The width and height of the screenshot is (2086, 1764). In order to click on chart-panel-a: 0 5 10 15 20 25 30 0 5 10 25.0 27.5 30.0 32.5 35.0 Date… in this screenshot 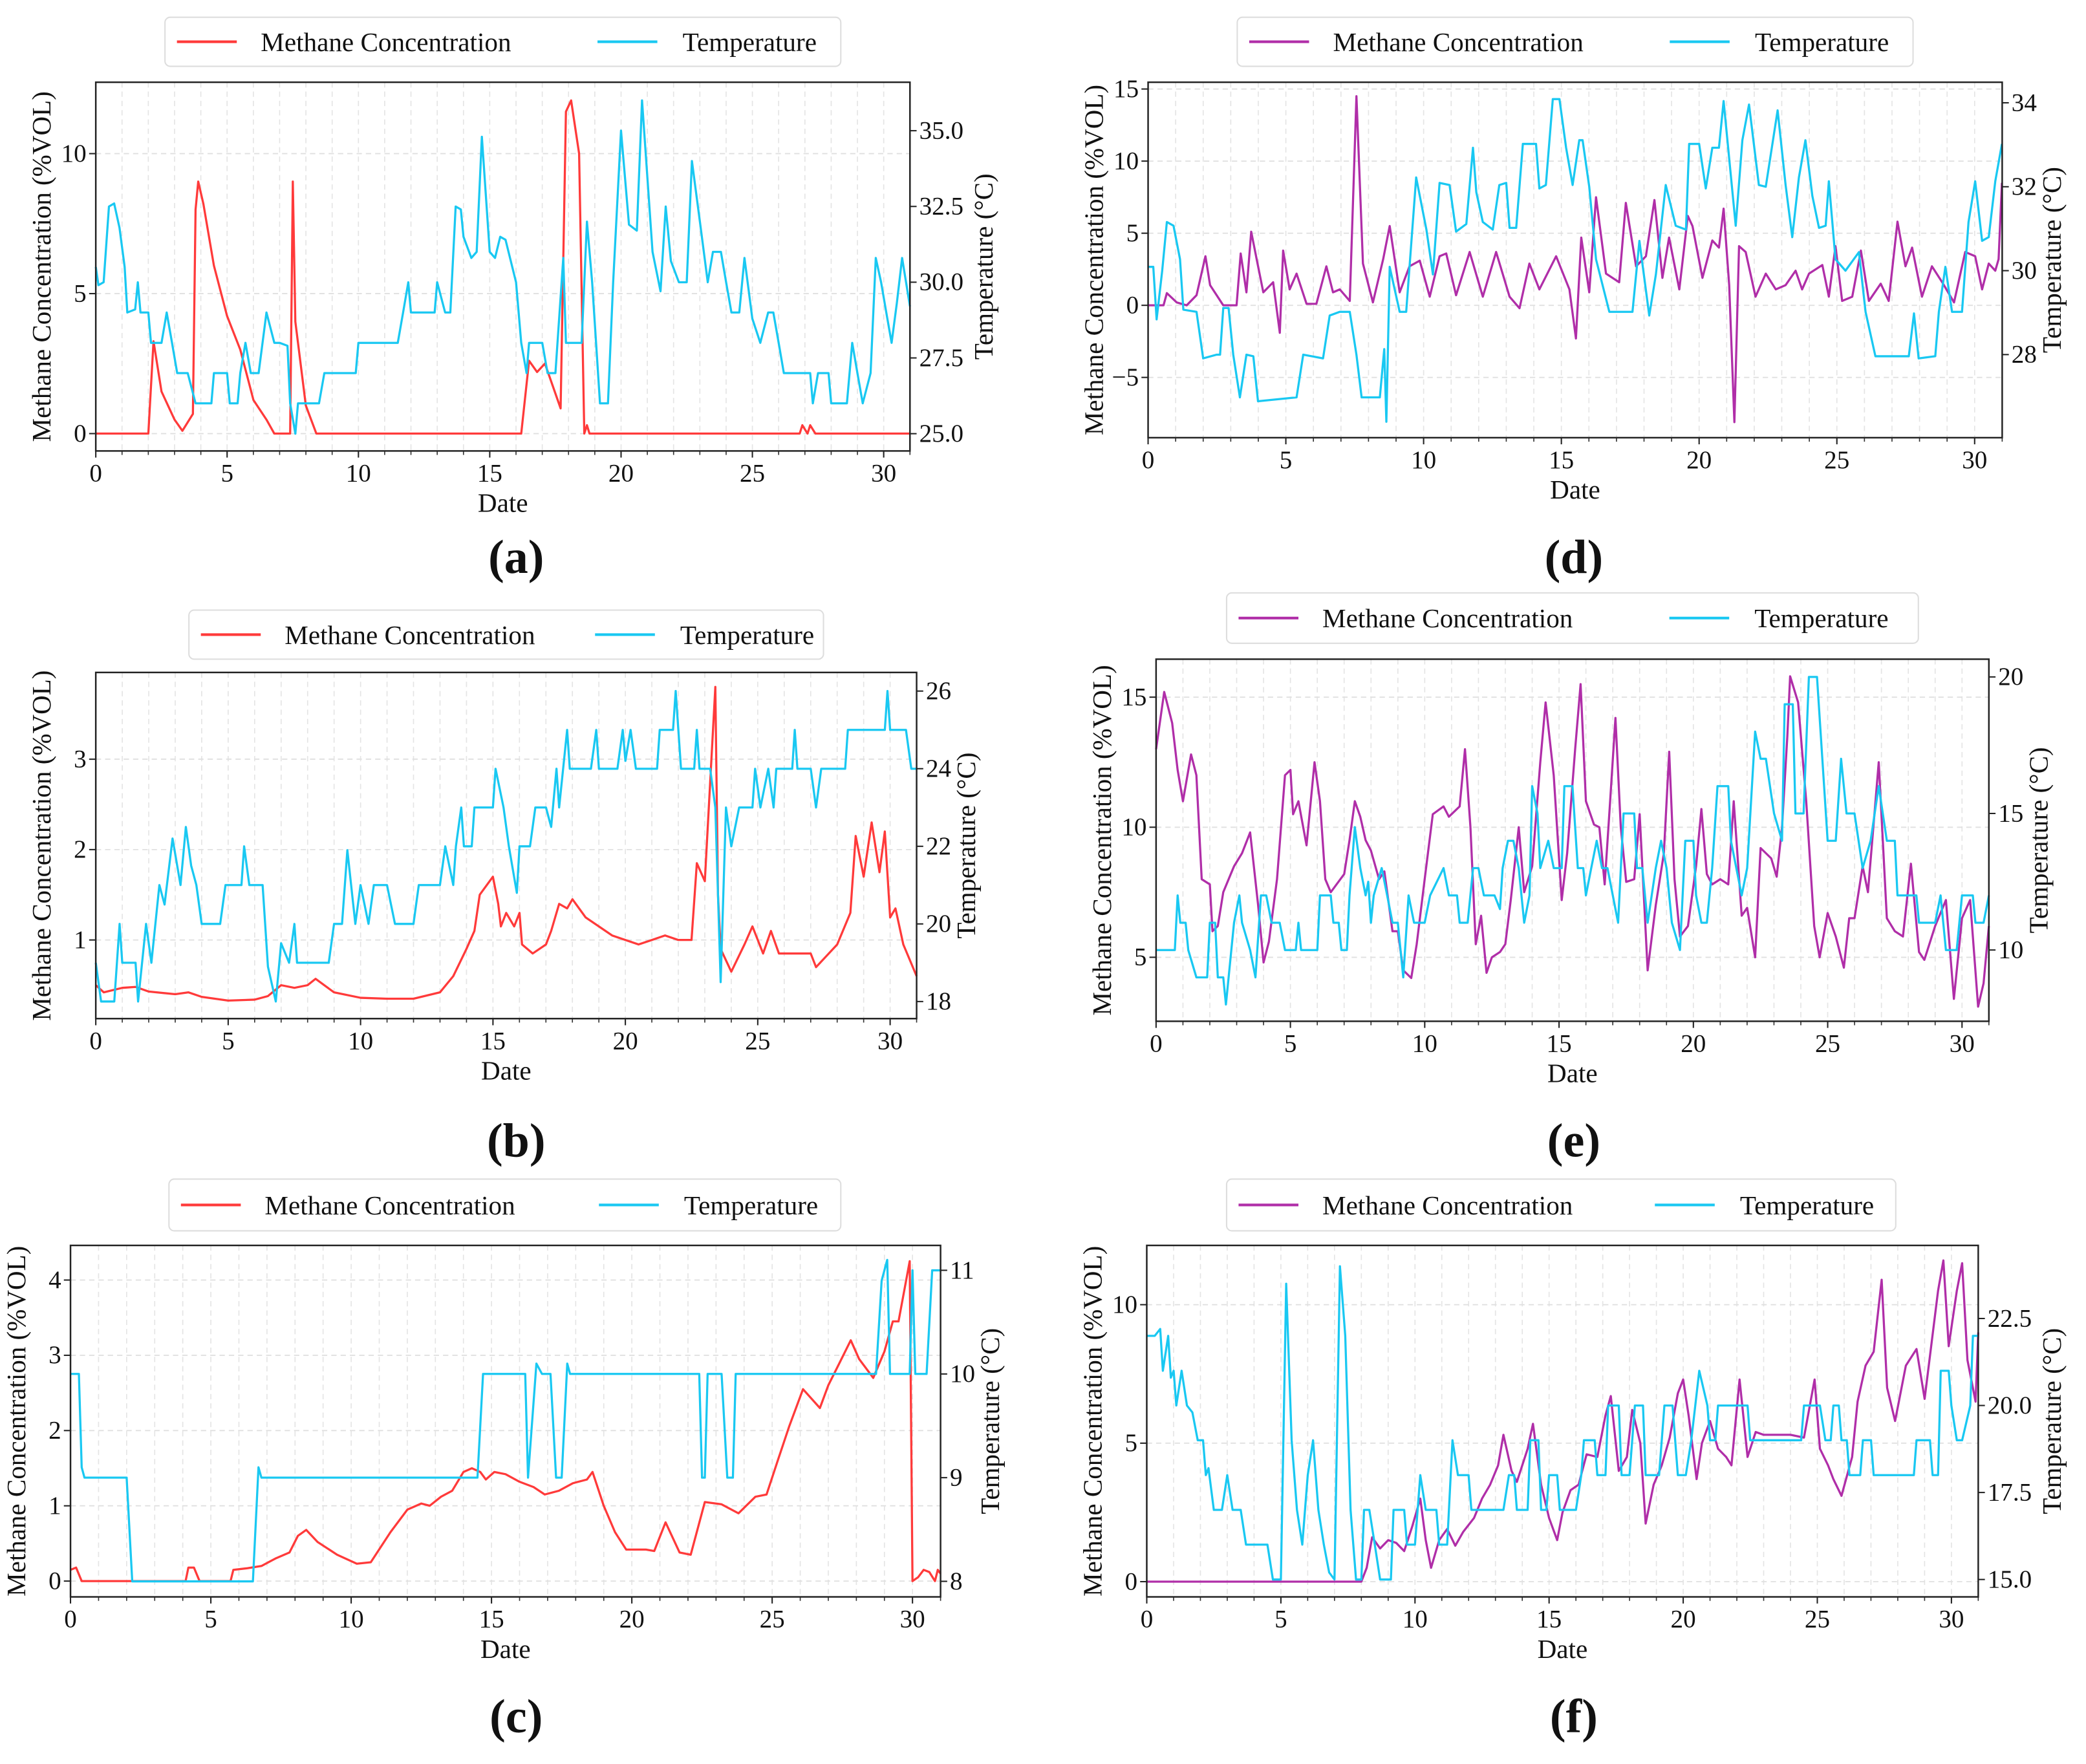, I will do `click(512, 299)`.